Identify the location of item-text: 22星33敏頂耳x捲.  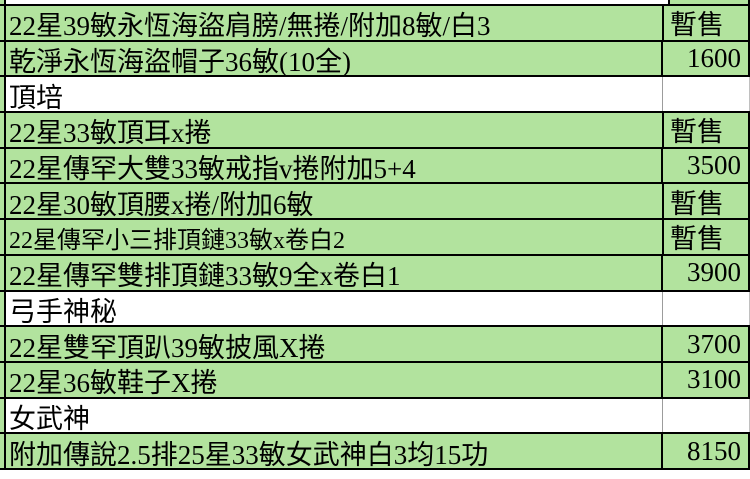
(110, 132).